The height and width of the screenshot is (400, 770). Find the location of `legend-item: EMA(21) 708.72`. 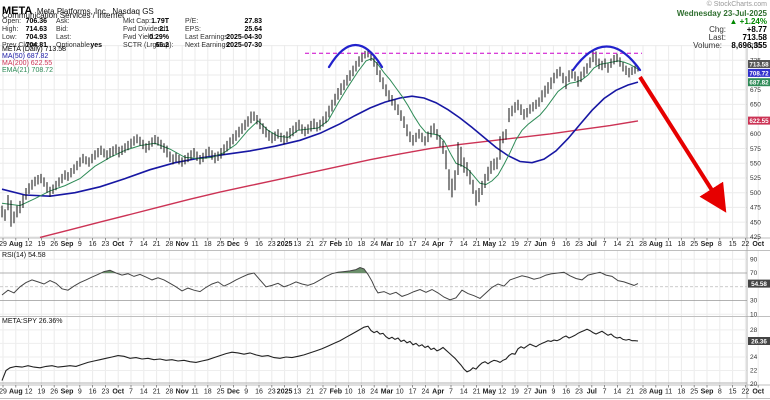

legend-item: EMA(21) 708.72 is located at coordinates (27, 70).